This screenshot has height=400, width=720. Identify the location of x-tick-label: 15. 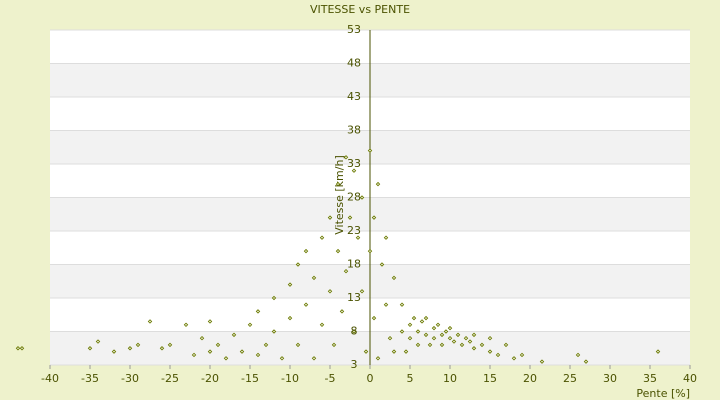
(490, 378).